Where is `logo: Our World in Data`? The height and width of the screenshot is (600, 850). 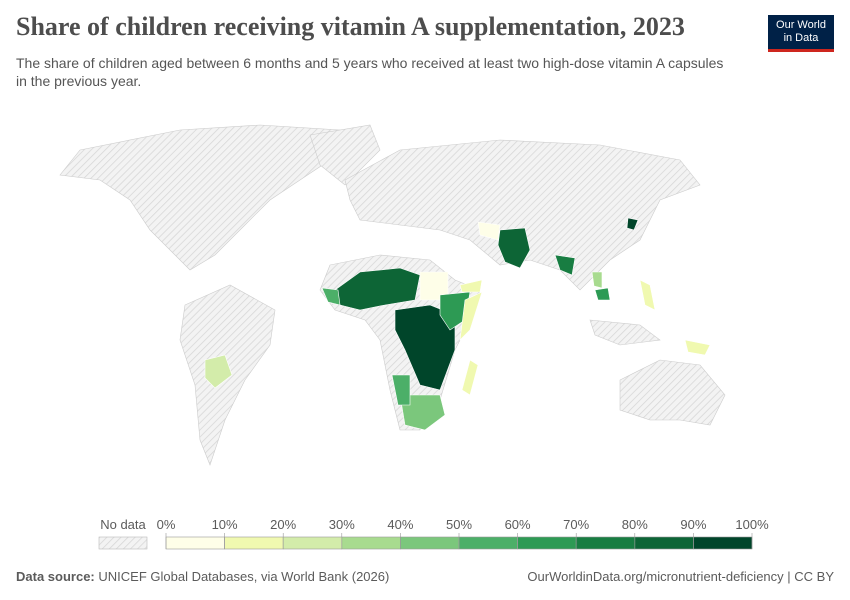 logo: Our World in Data is located at coordinates (801, 33).